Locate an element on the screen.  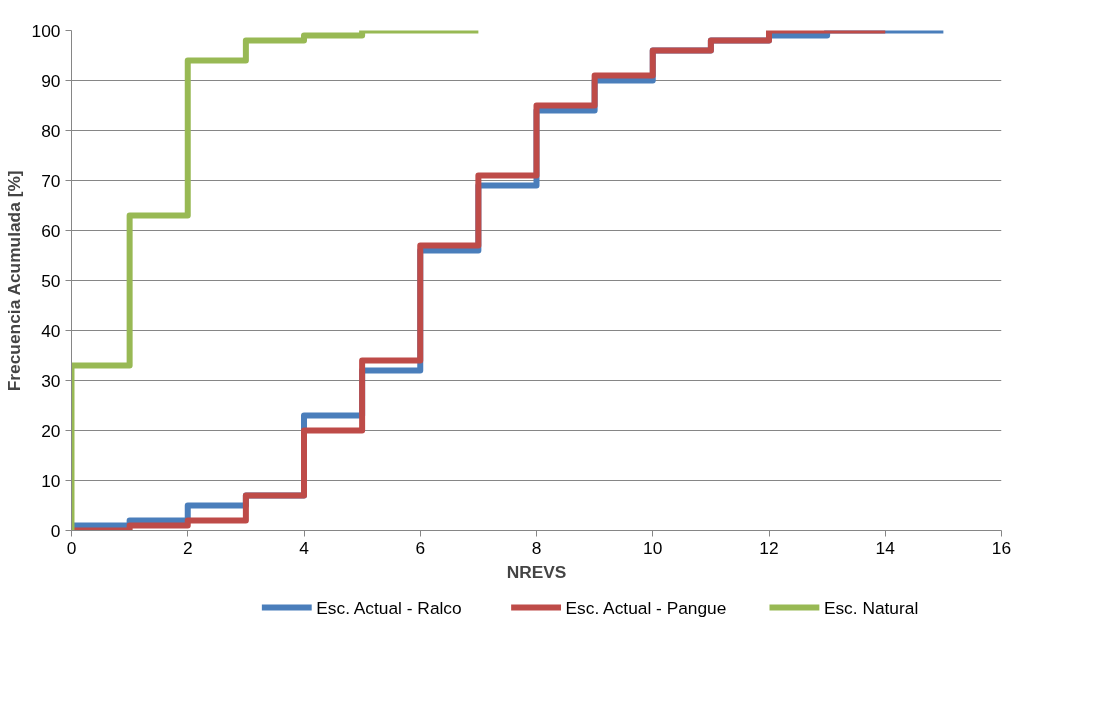
x-tick-label: 16 is located at coordinates (1001, 547).